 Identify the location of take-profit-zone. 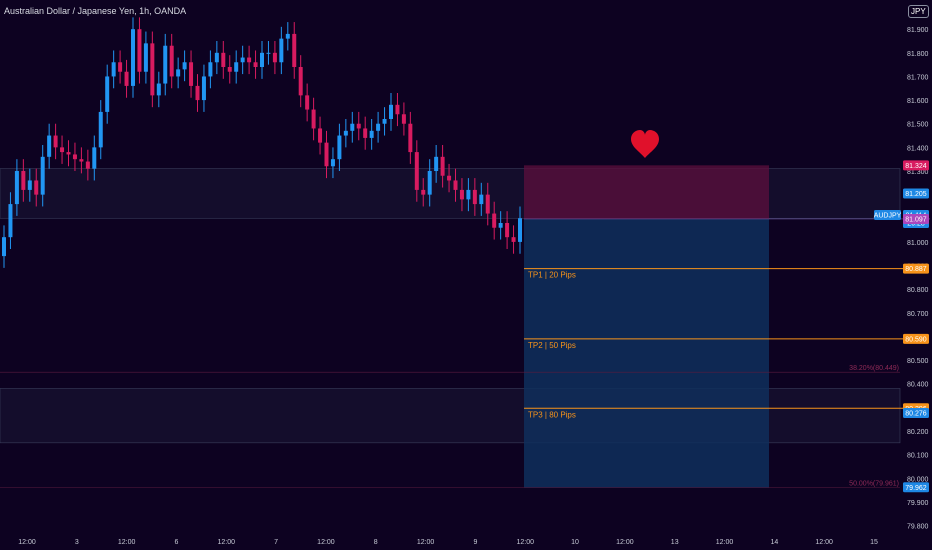
(646, 353).